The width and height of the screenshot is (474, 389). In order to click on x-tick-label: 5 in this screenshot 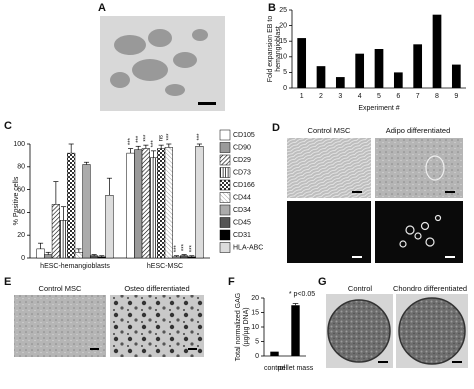, I will do `click(379, 96)`.